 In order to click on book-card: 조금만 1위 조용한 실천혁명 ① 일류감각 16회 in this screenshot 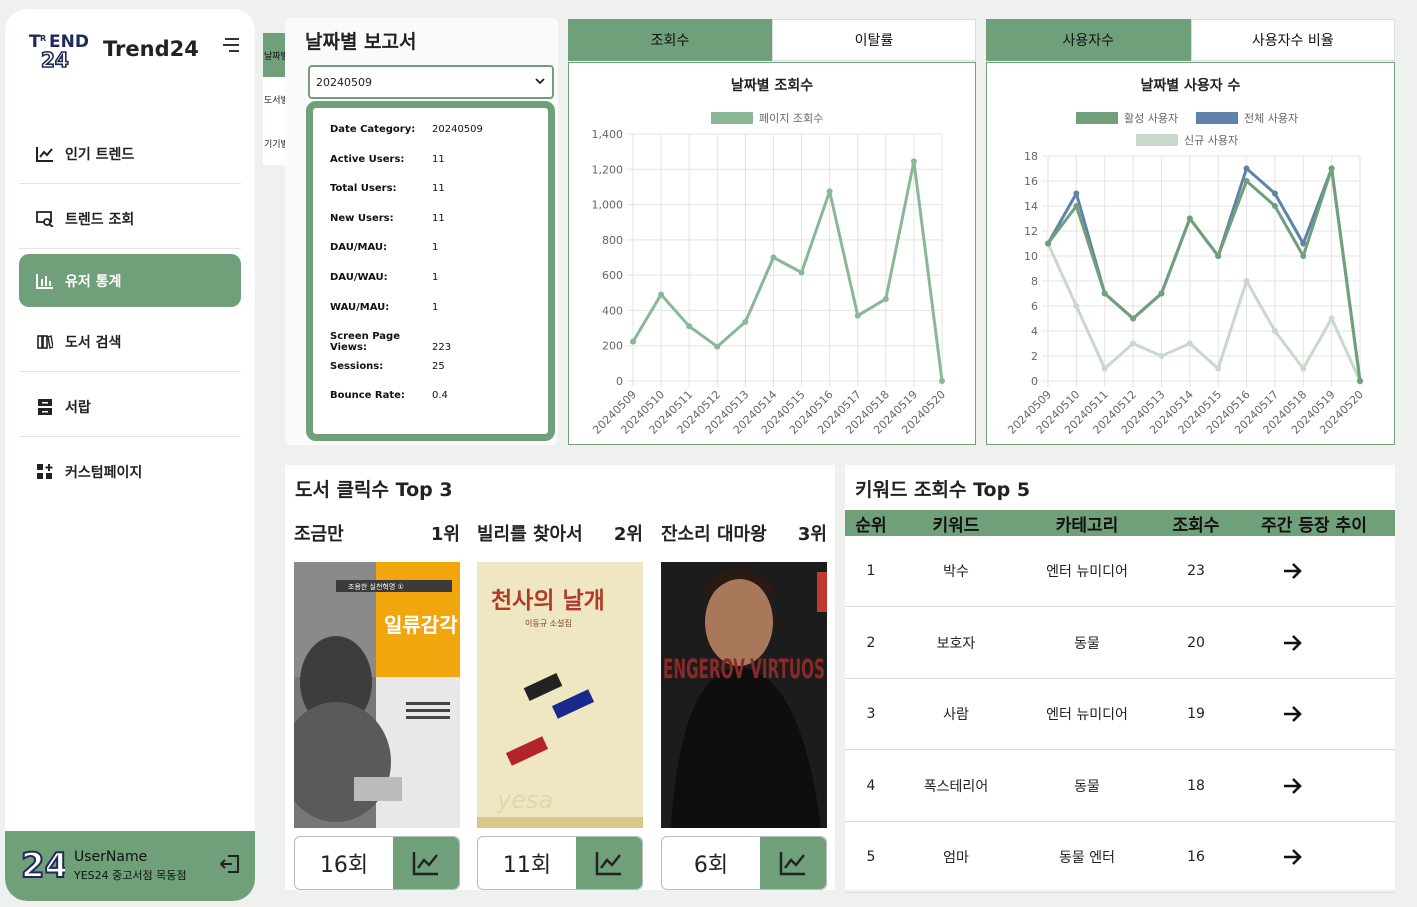, I will do `click(377, 705)`.